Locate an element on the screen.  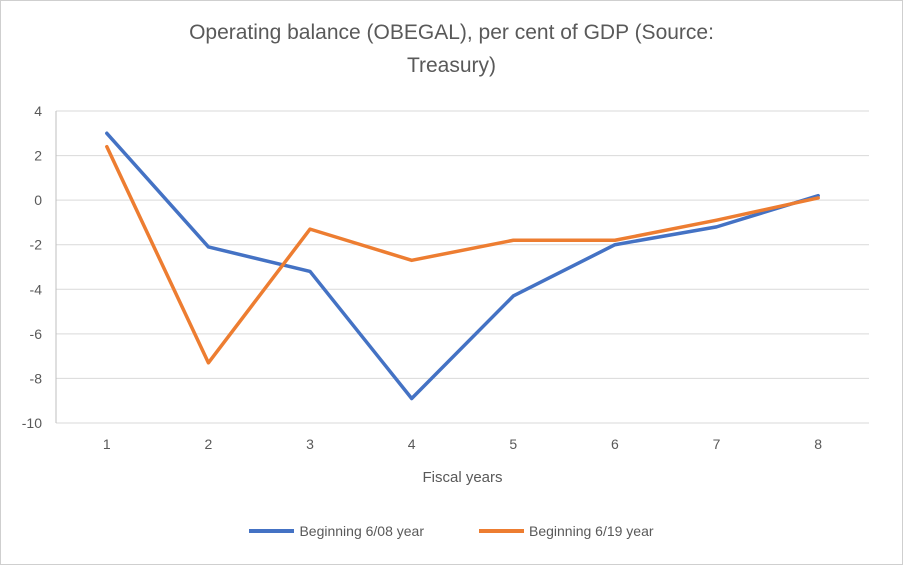
y-tick-label: 2 is located at coordinates (38, 156).